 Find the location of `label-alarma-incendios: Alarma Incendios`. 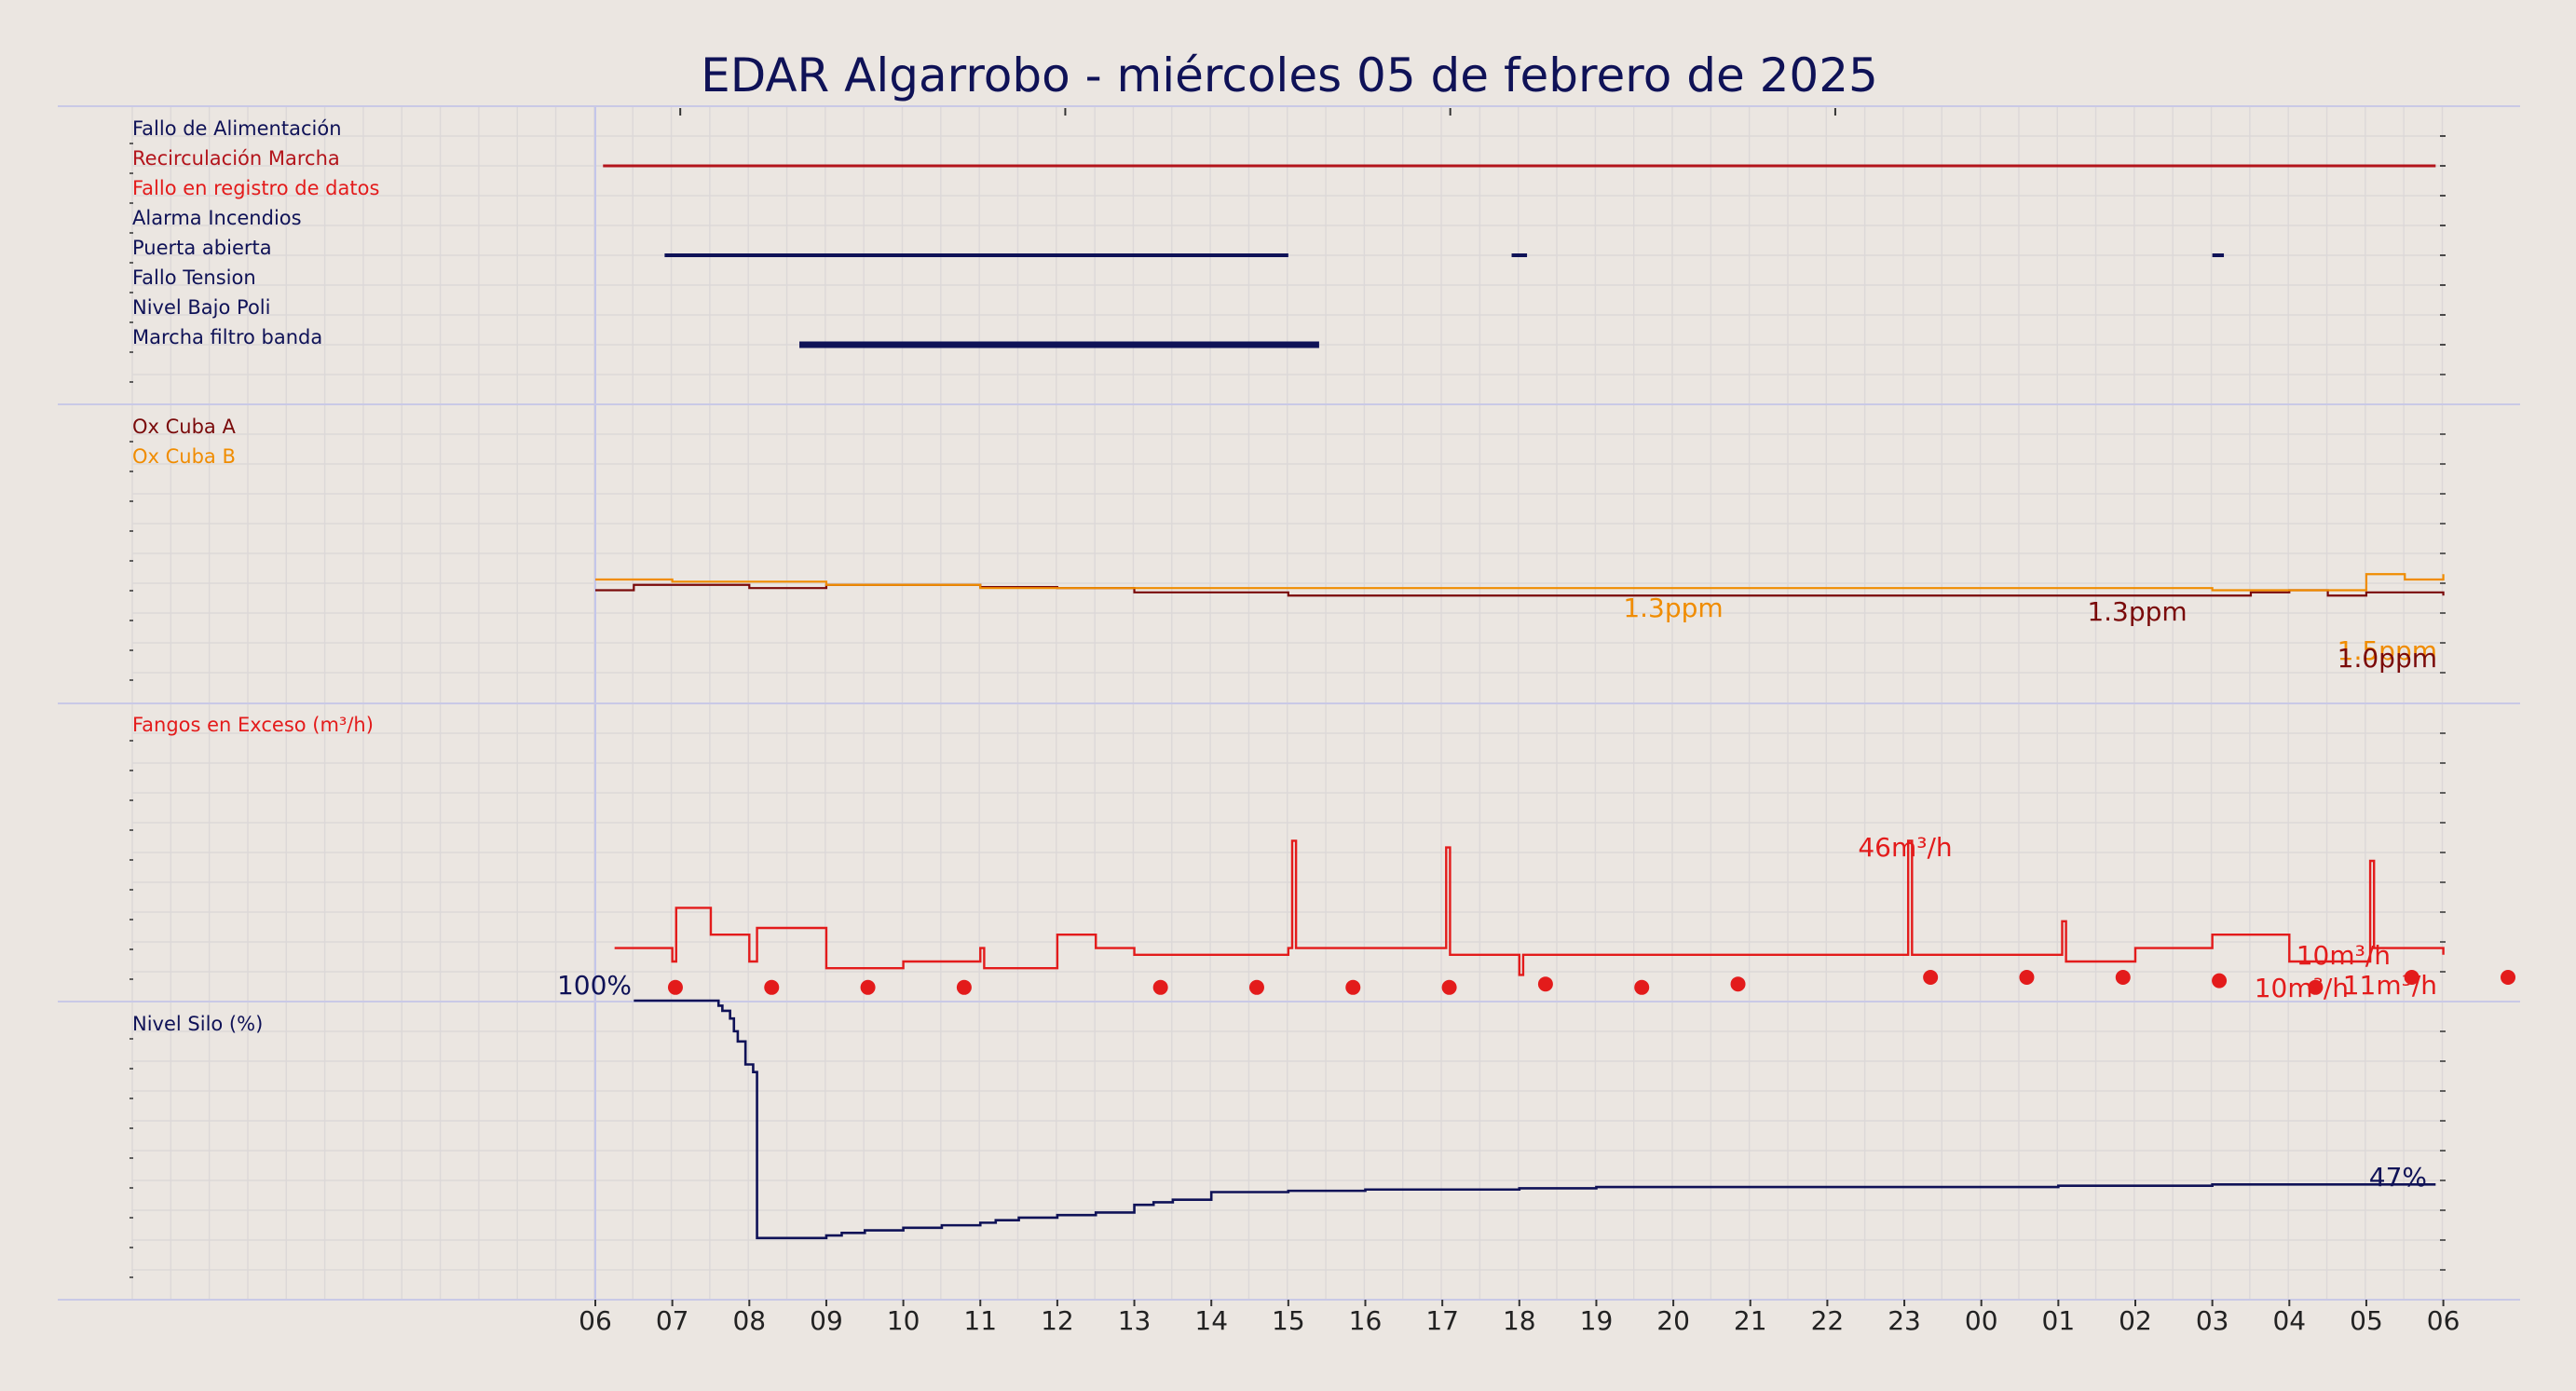

label-alarma-incendios: Alarma Incendios is located at coordinates (217, 218).